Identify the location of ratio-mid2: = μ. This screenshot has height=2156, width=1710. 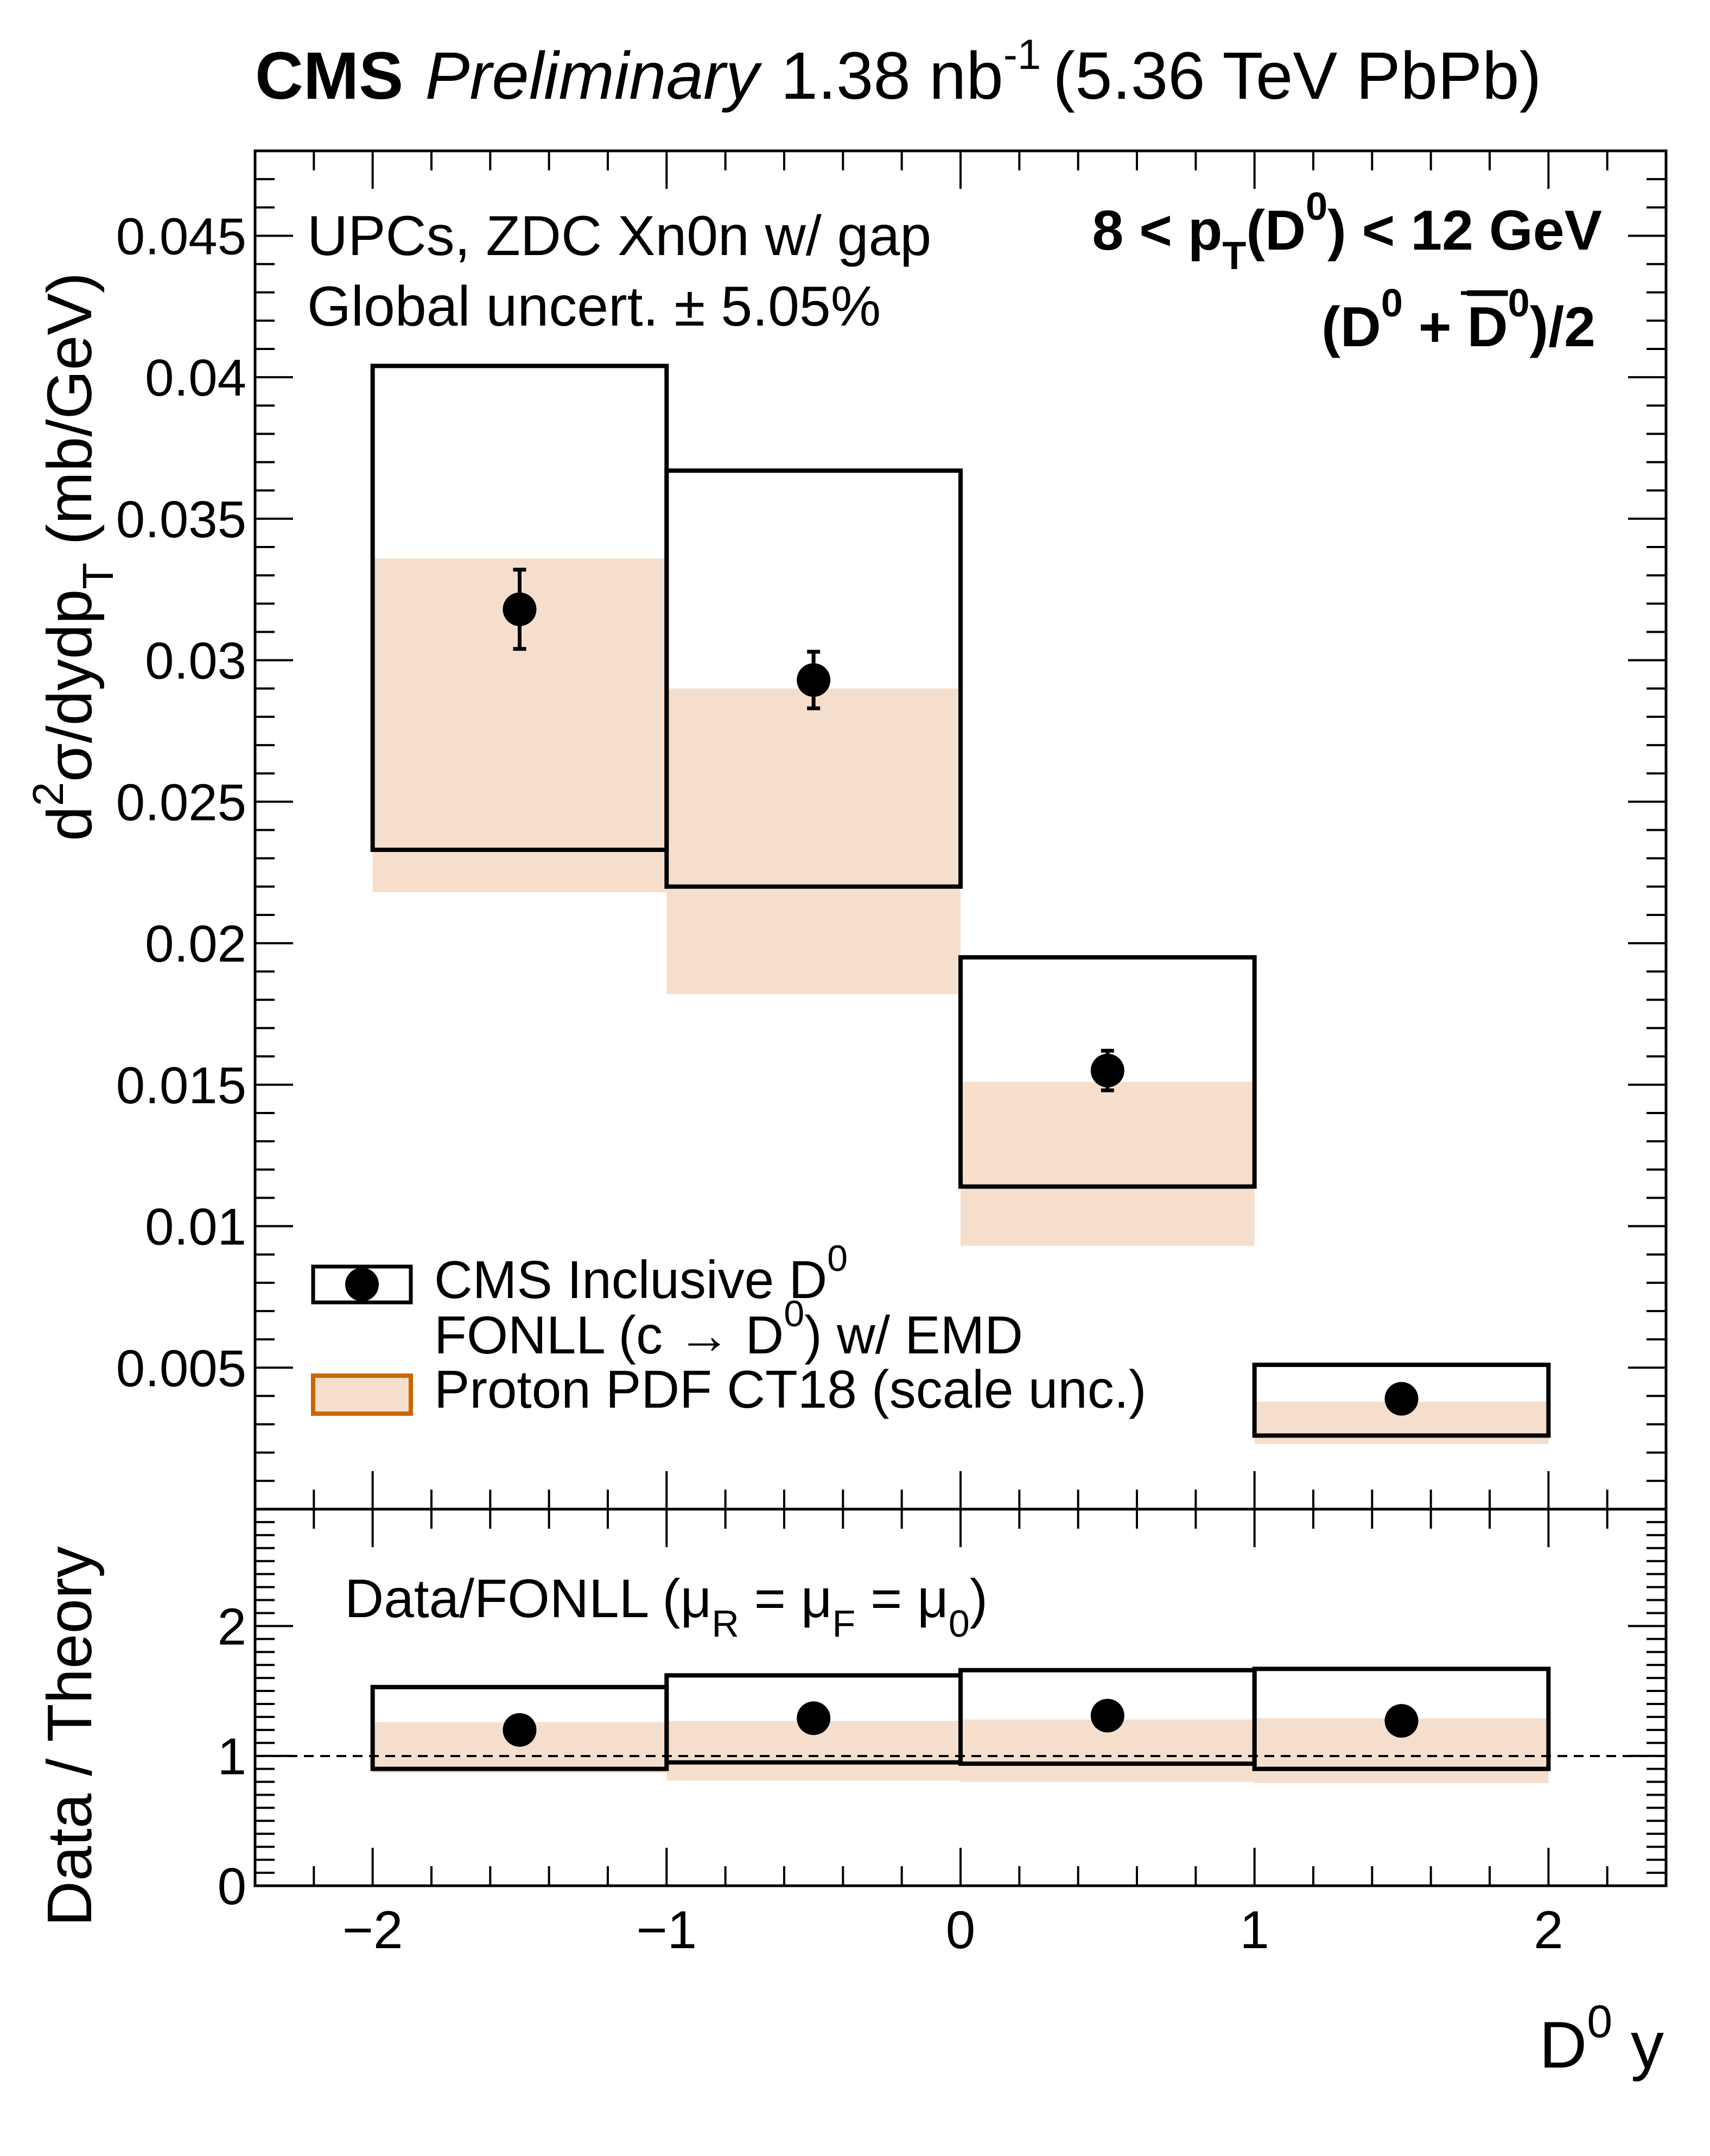
(902, 1598).